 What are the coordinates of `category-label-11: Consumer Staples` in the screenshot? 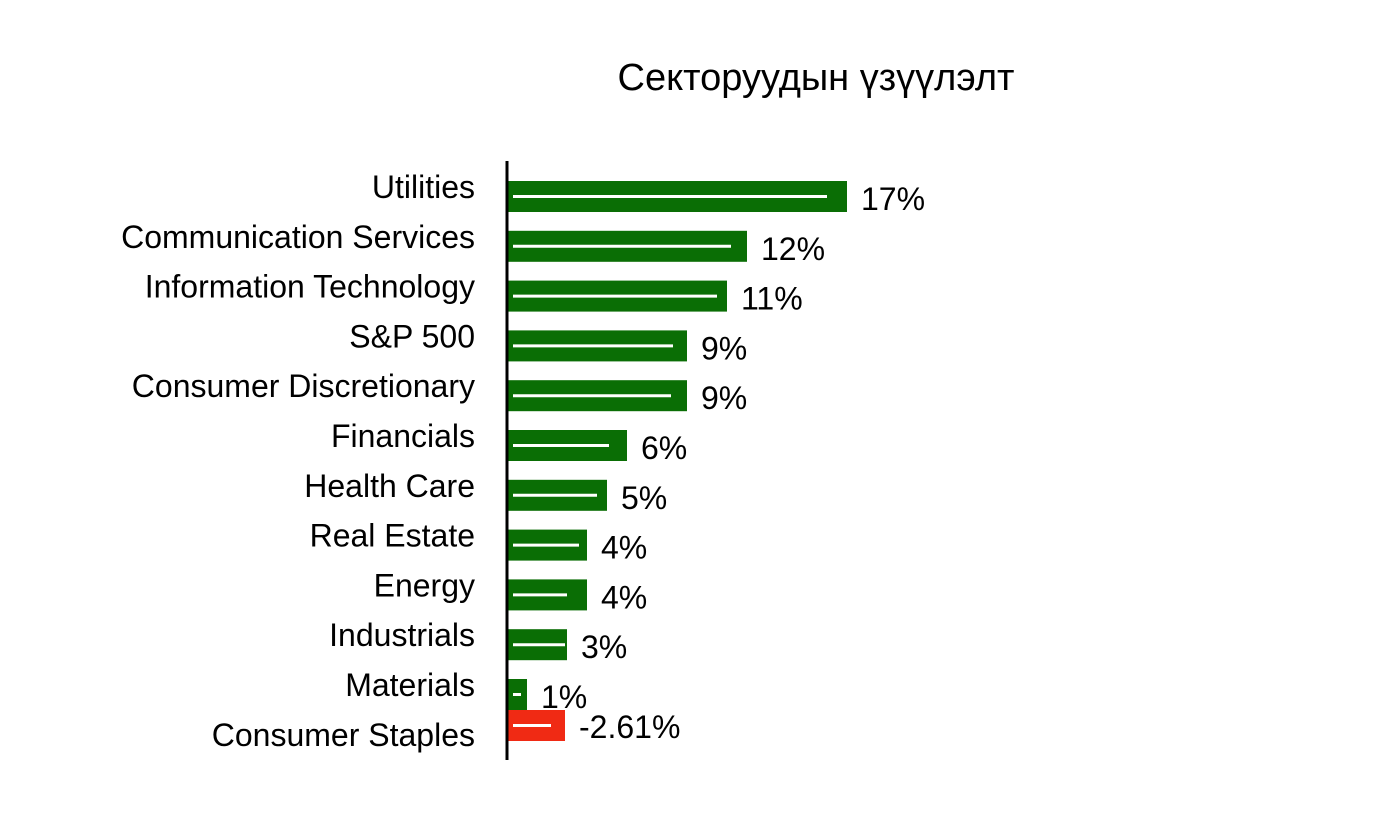 It's located at (343, 735).